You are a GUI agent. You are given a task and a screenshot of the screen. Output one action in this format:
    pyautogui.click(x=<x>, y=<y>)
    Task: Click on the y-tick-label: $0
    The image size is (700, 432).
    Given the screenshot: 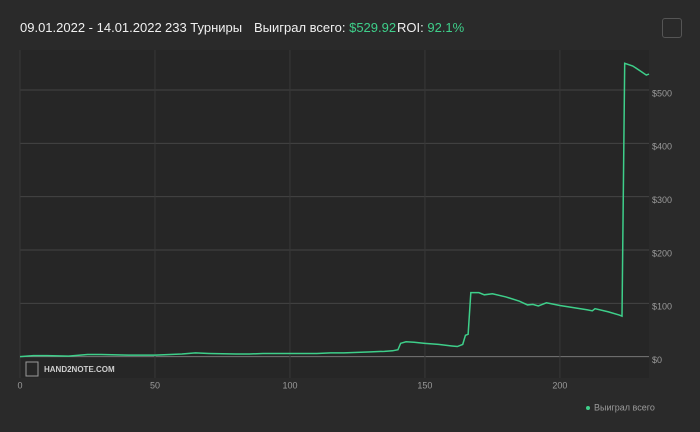 What is the action you would take?
    pyautogui.click(x=657, y=360)
    